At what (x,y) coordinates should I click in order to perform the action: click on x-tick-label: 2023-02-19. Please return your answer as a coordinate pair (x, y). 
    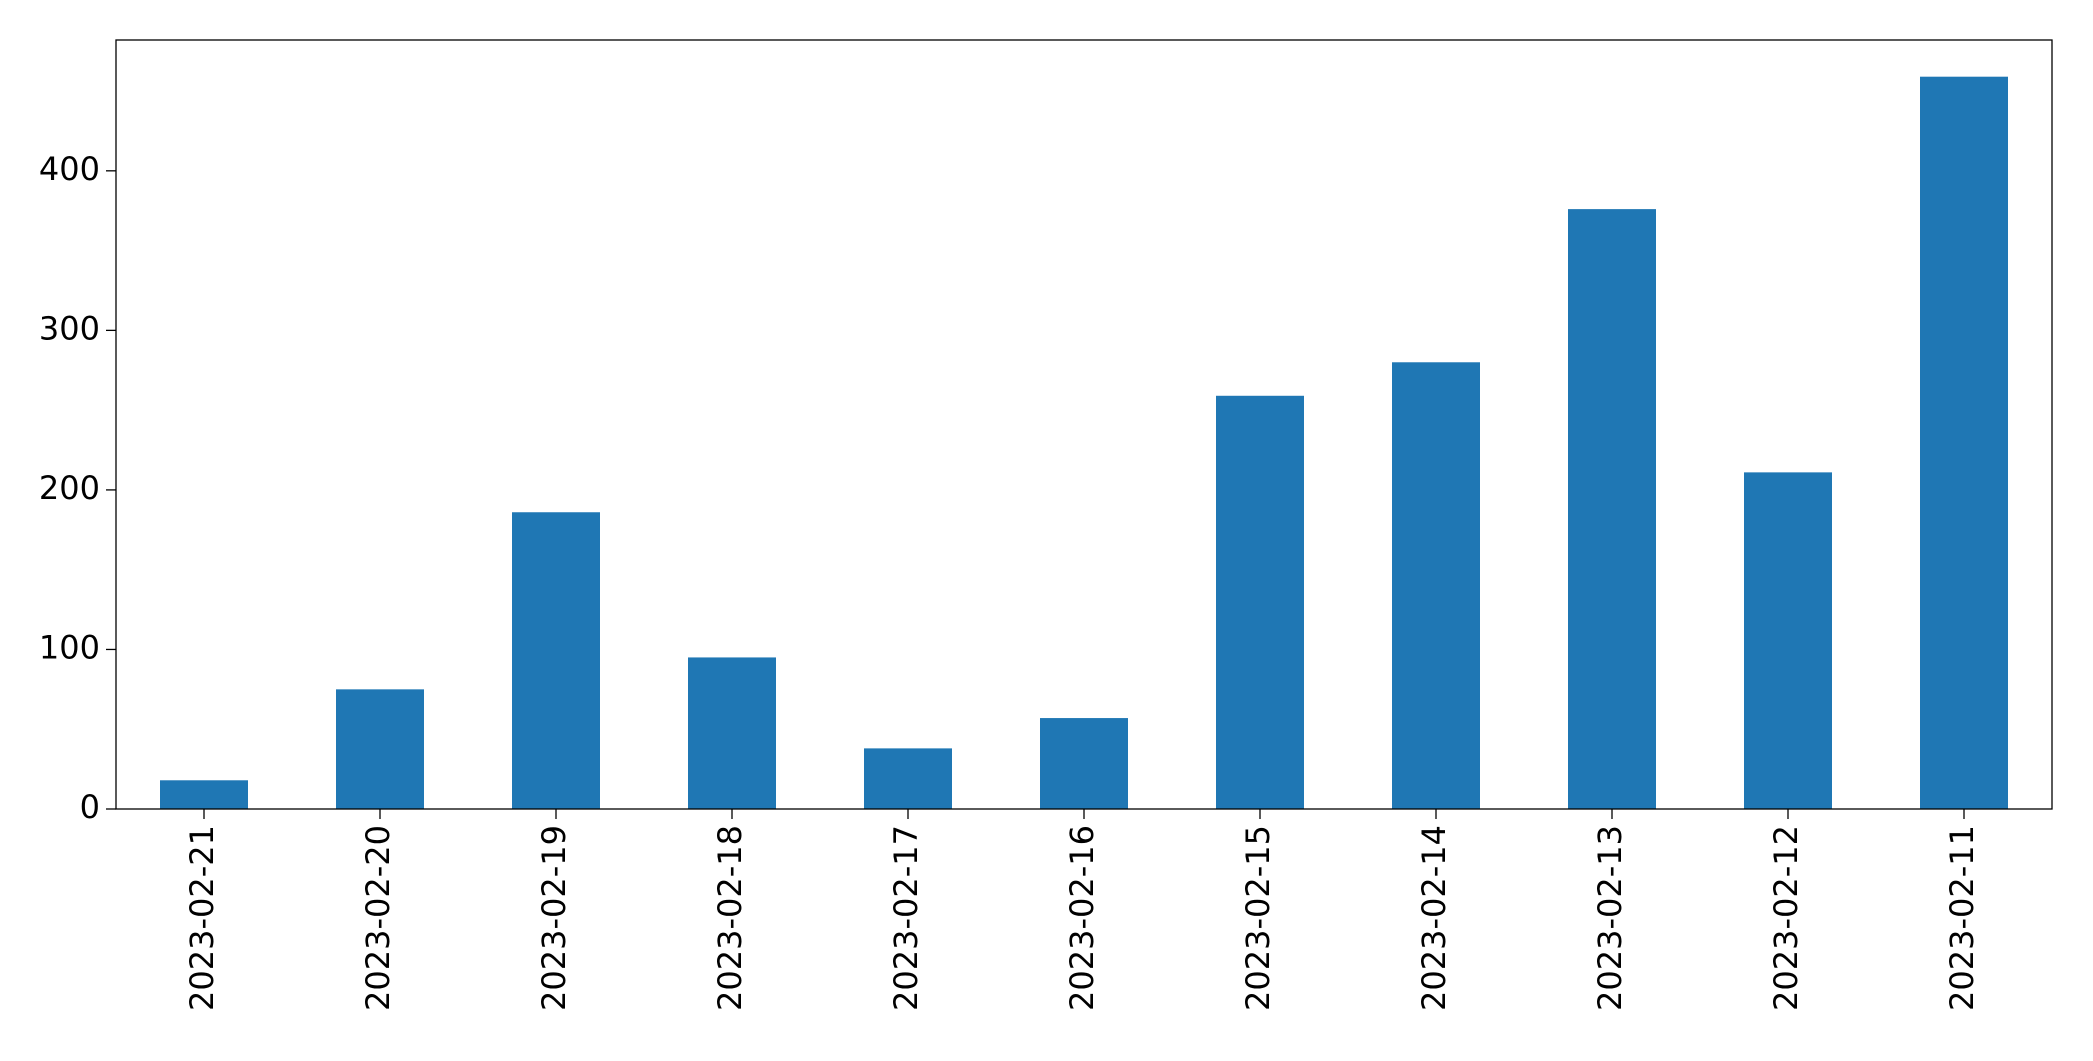
    Looking at the image, I should click on (554, 918).